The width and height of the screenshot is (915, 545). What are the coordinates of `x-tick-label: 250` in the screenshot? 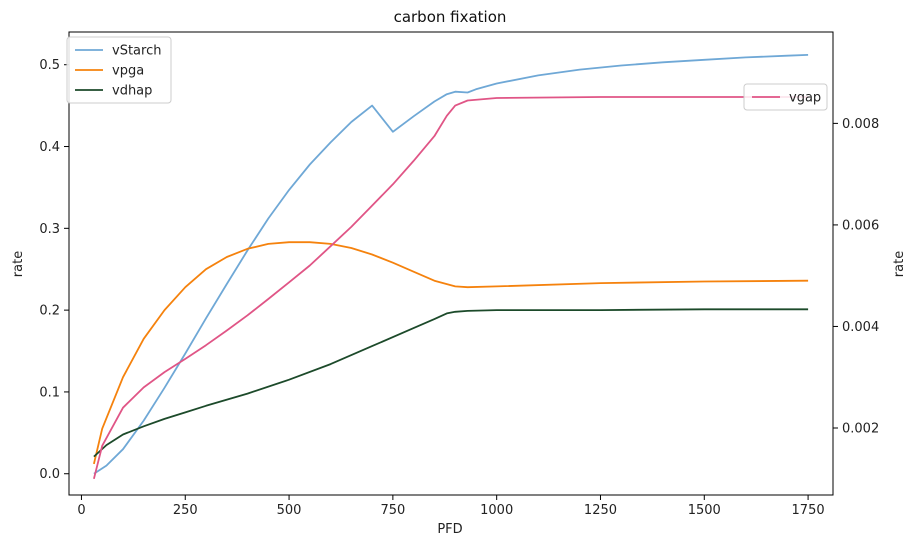 It's located at (185, 510).